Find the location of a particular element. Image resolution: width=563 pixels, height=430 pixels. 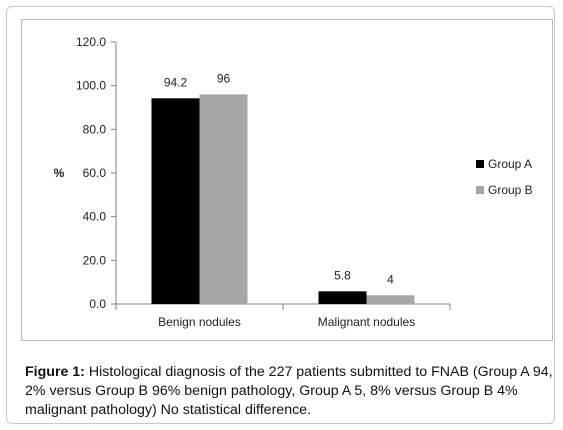

y-tick-label: 100.0 is located at coordinates (91, 86).